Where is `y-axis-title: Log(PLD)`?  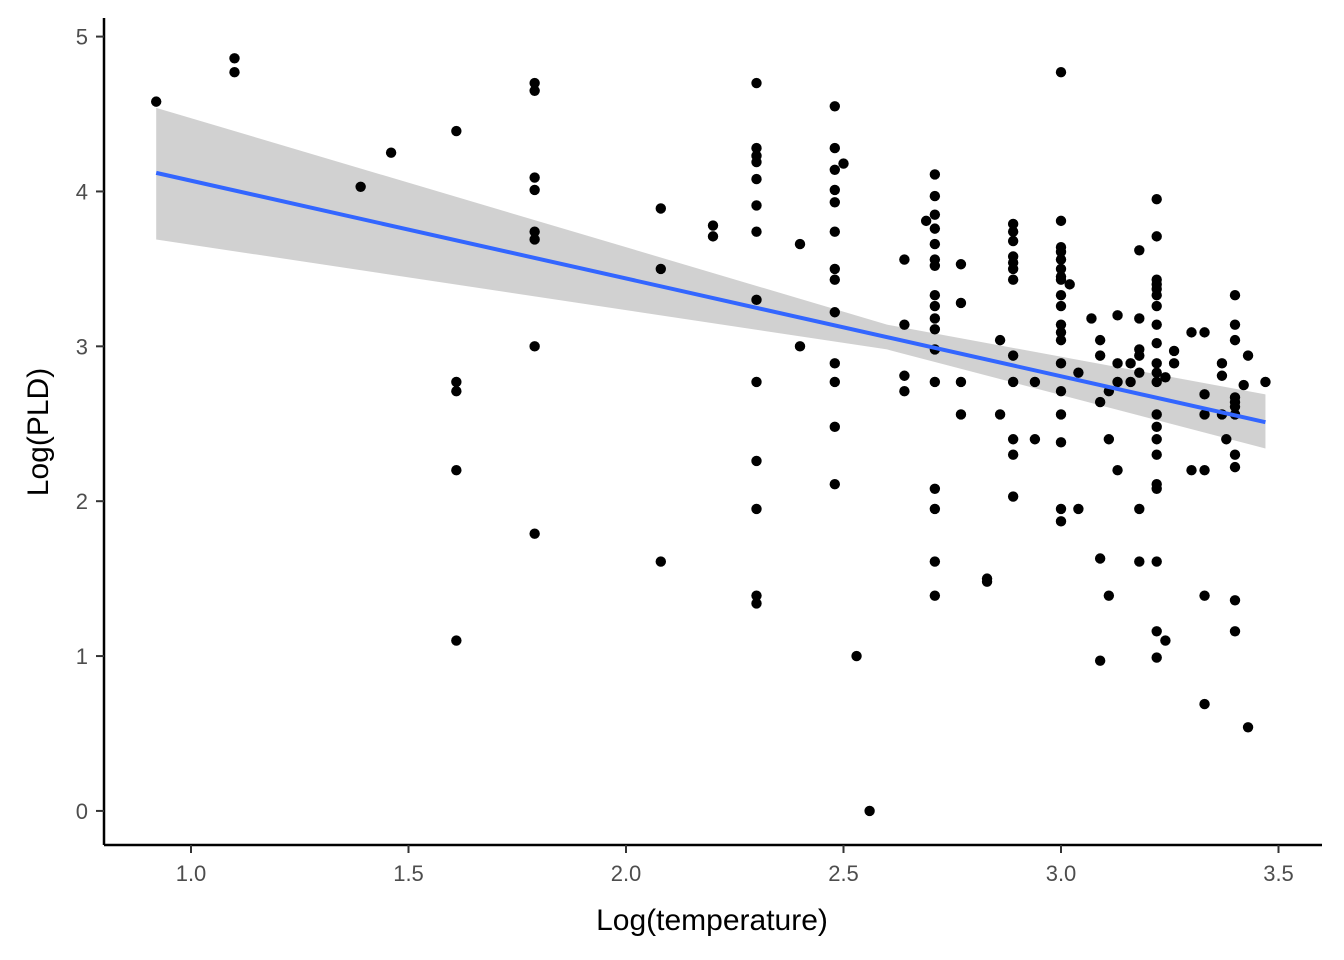
y-axis-title: Log(PLD) is located at coordinates (38, 432).